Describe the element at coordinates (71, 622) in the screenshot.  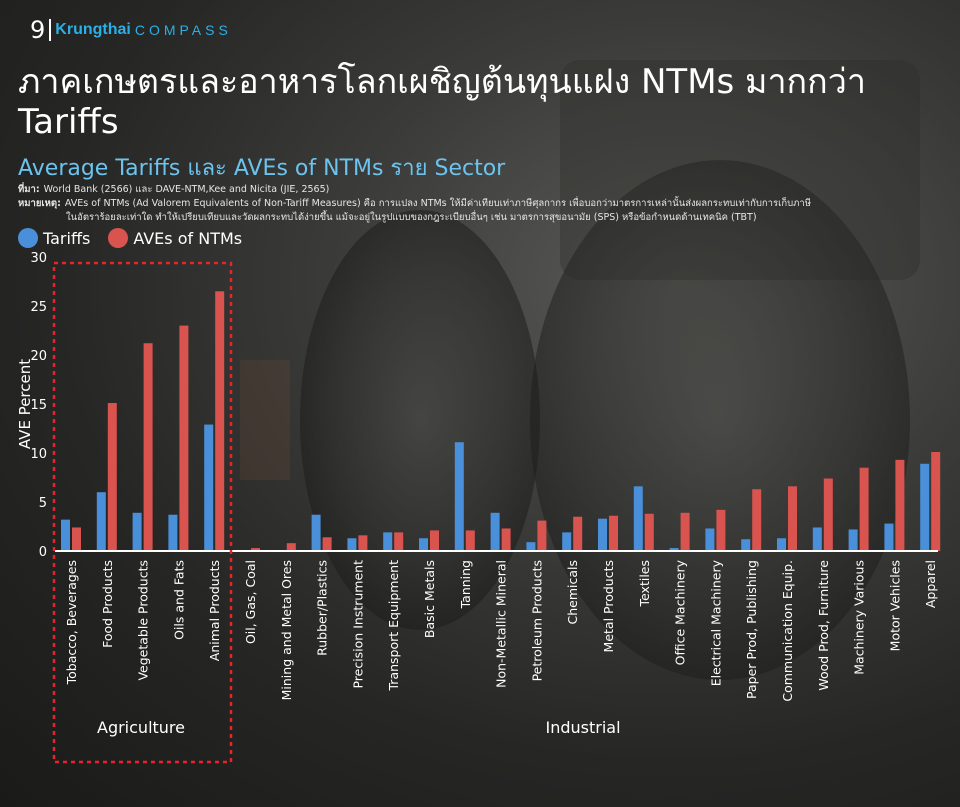
I see `x-tick-label: Tobacco, Beverages` at that location.